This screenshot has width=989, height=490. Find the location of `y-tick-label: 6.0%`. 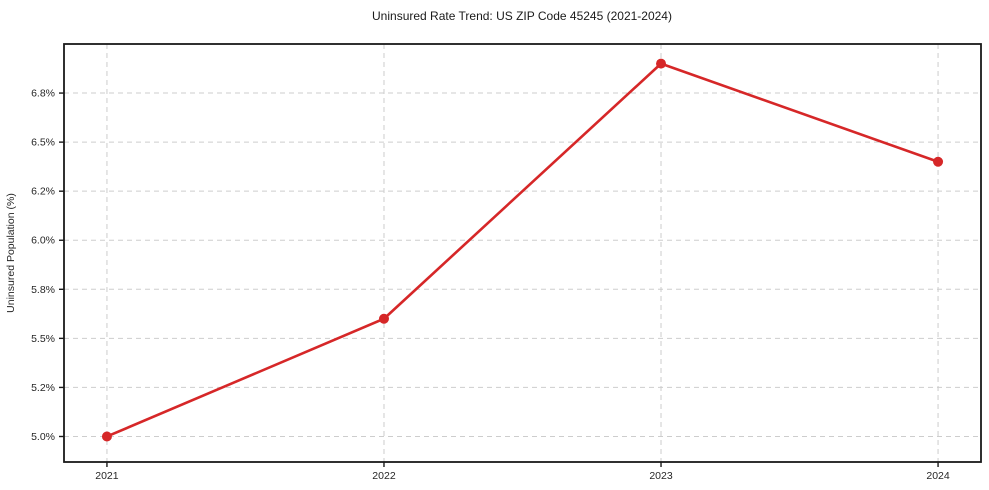

y-tick-label: 6.0% is located at coordinates (43, 241).